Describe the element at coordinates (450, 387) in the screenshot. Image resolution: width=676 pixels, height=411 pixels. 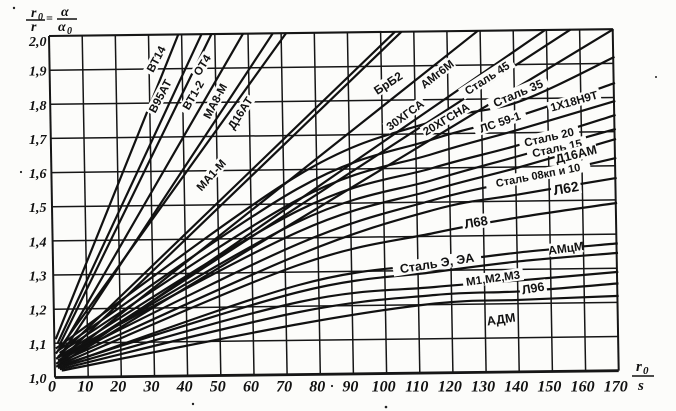
I see `svg-text: 120` at that location.